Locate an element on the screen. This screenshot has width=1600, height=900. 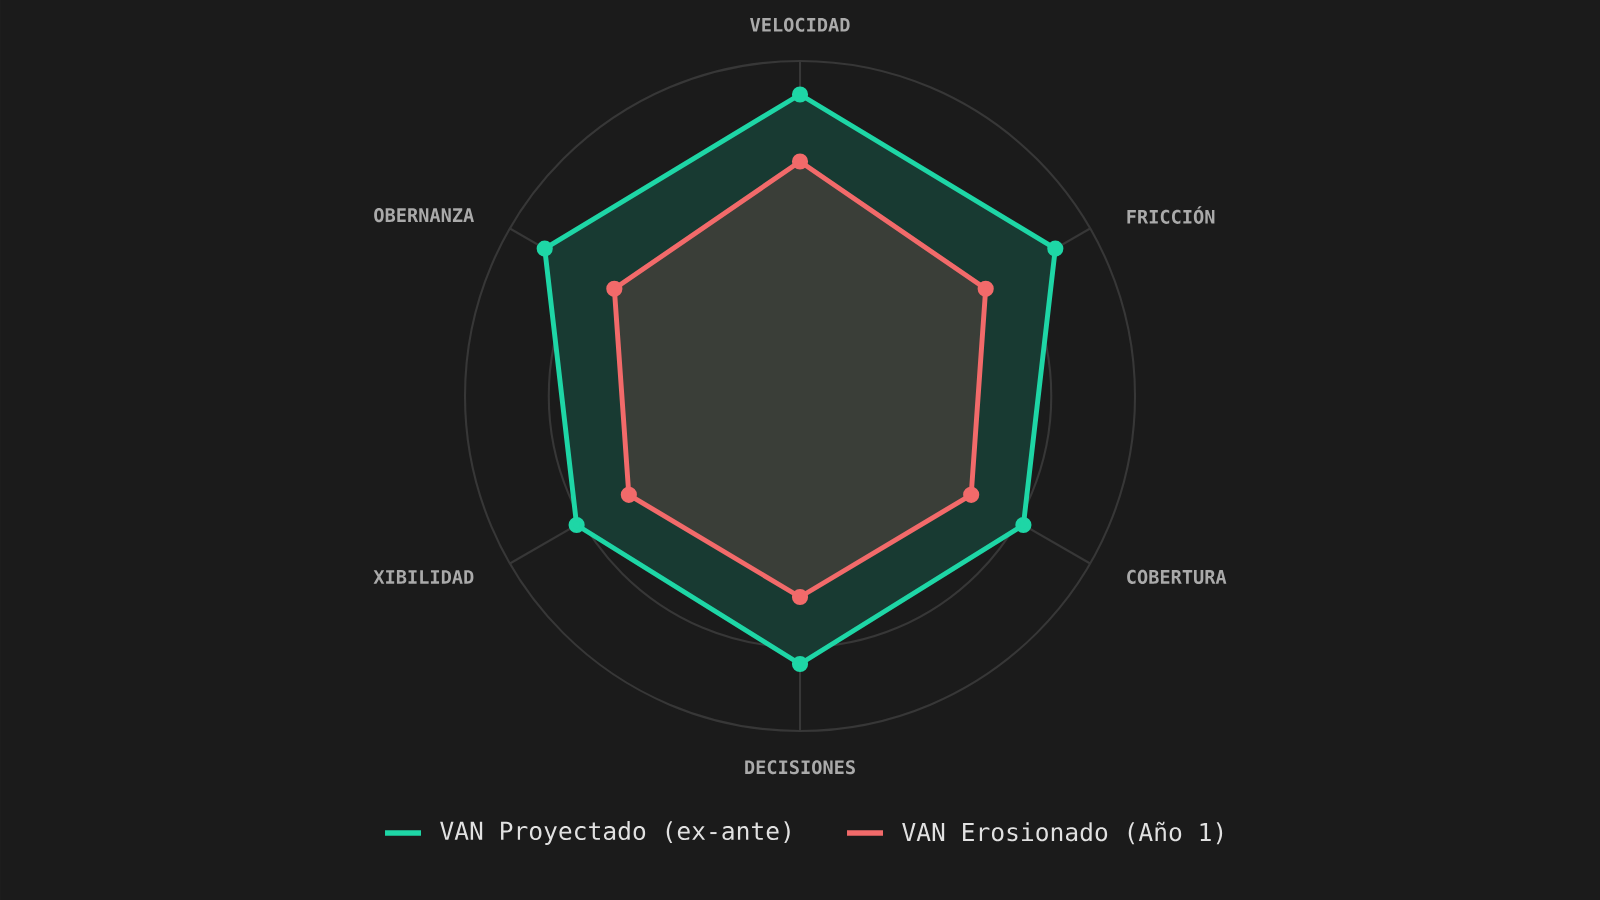
spoke-label: COBERTURA is located at coordinates (1177, 576).